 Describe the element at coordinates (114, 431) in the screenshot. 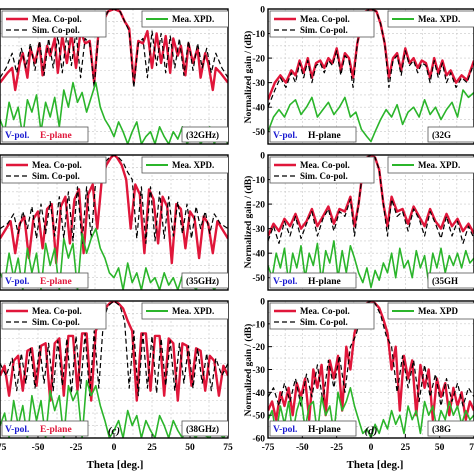

I see `panel-letter: (c)` at that location.